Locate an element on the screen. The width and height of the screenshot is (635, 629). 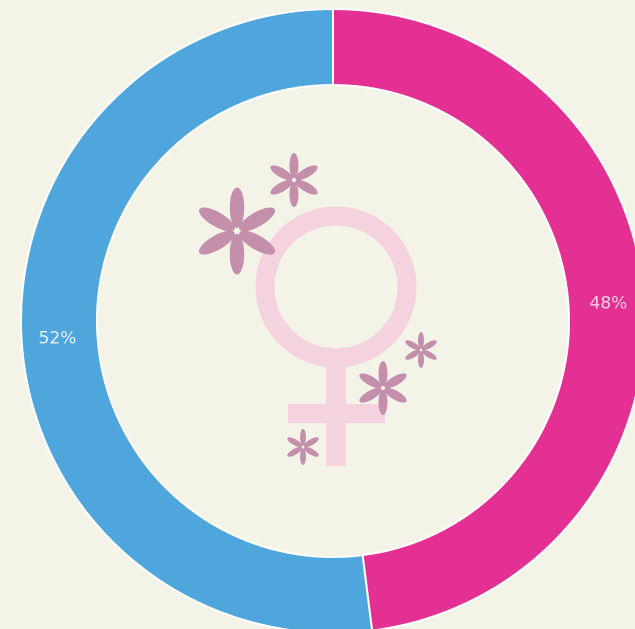
slice-label: 52% is located at coordinates (58, 338).